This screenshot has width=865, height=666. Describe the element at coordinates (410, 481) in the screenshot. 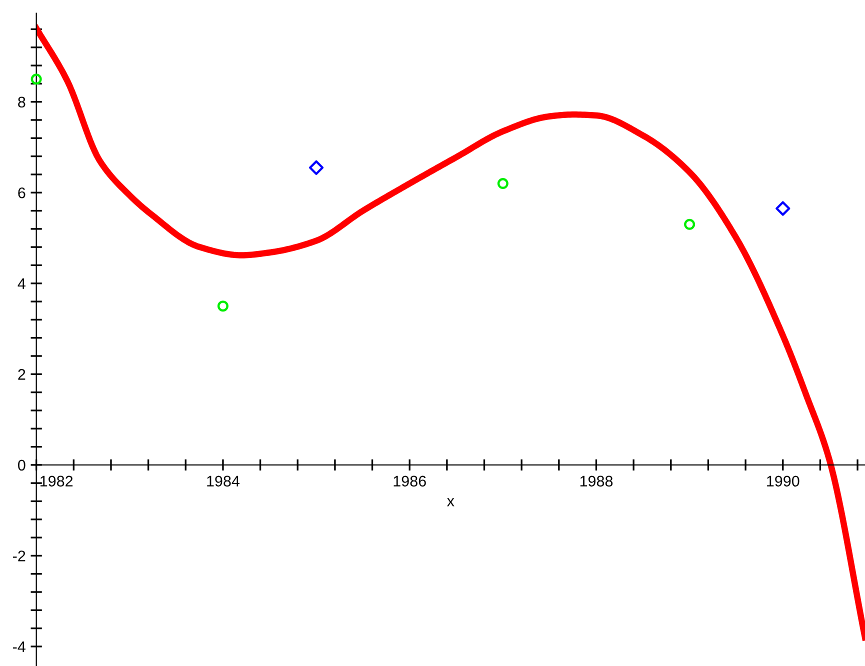

I see `x-tick-label: 1986` at that location.